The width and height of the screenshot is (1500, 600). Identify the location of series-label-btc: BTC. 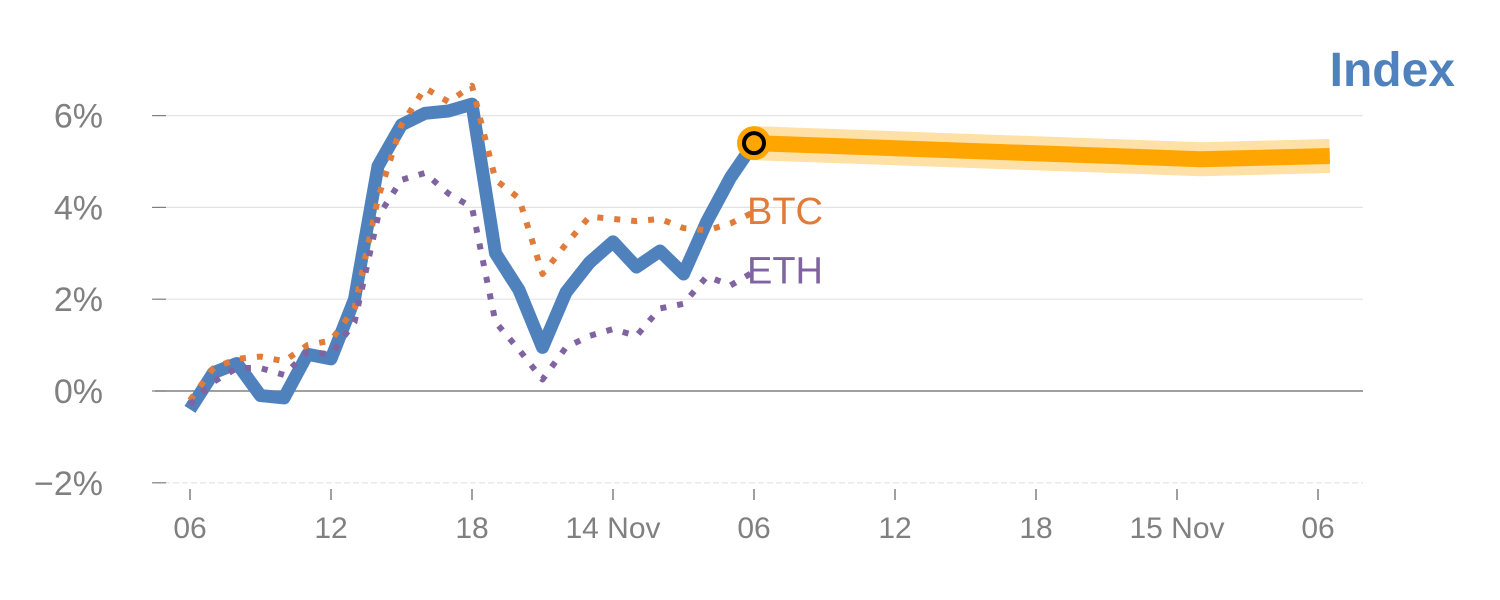
(785, 212).